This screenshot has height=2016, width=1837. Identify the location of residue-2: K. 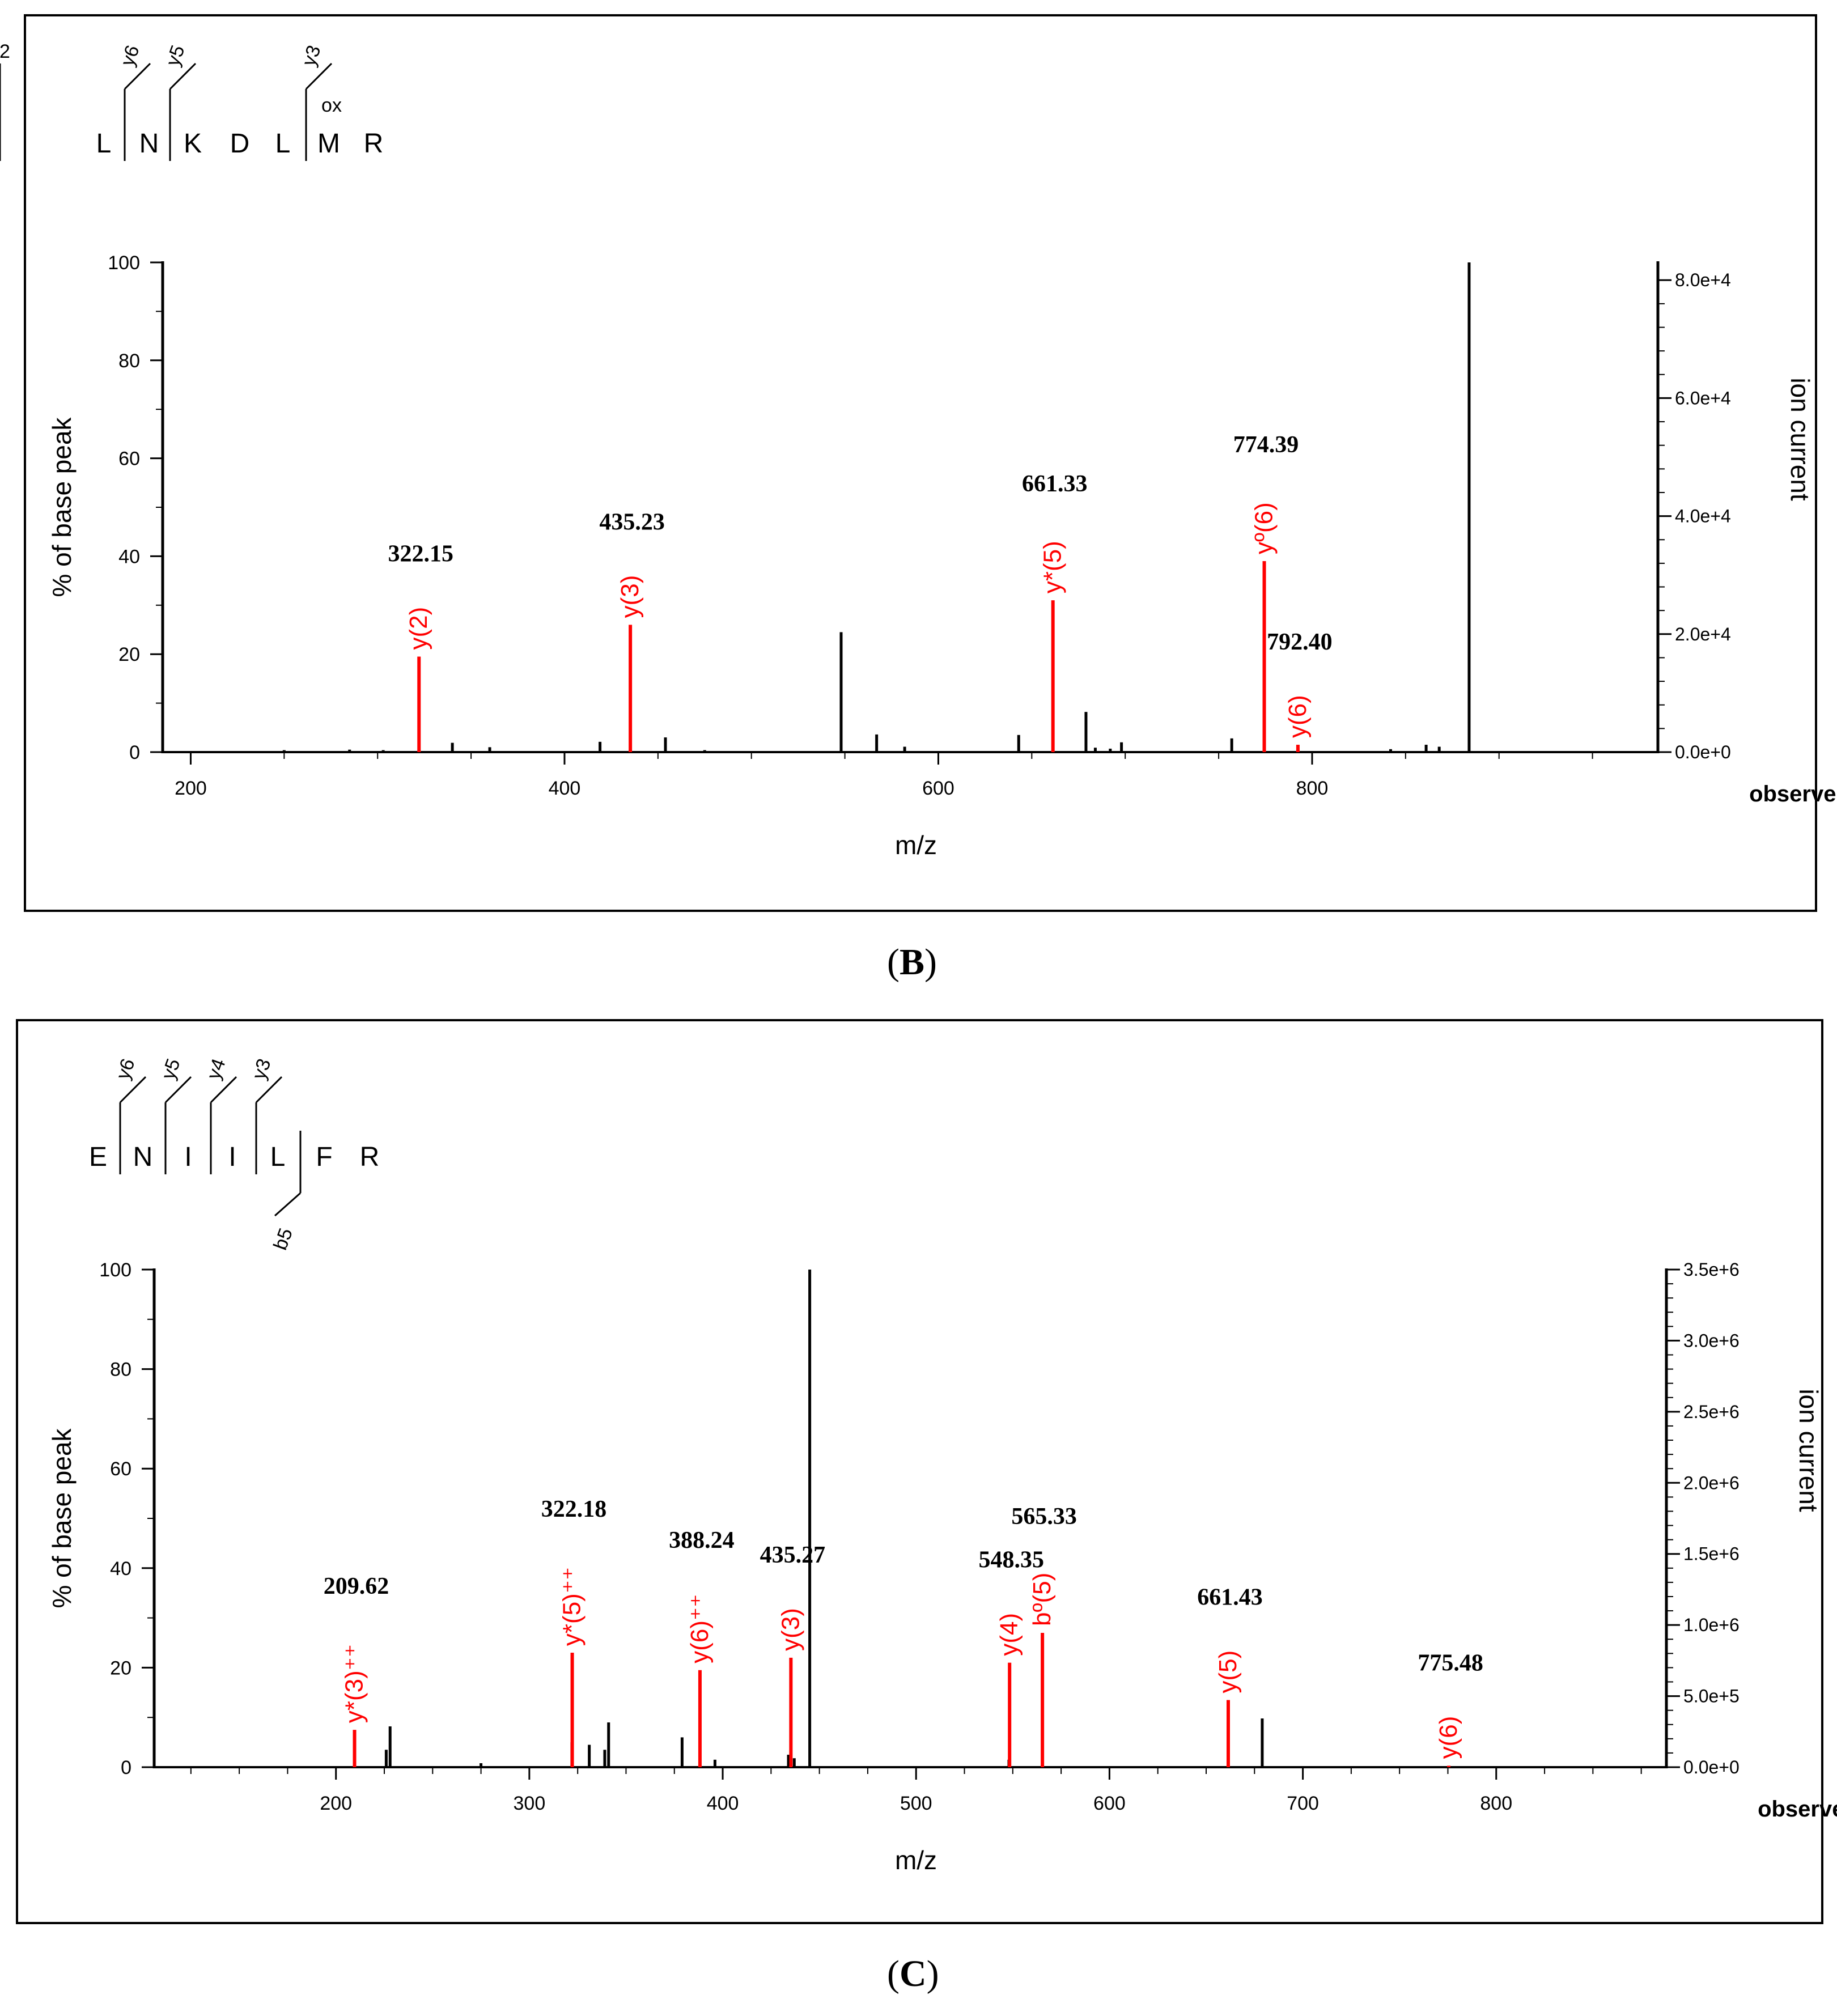
(193, 144).